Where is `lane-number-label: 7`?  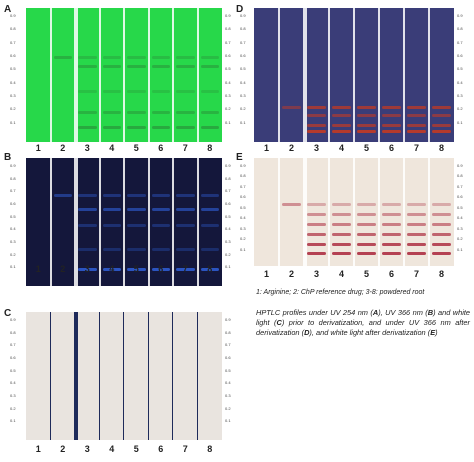 lane-number-label: 7 is located at coordinates (185, 148).